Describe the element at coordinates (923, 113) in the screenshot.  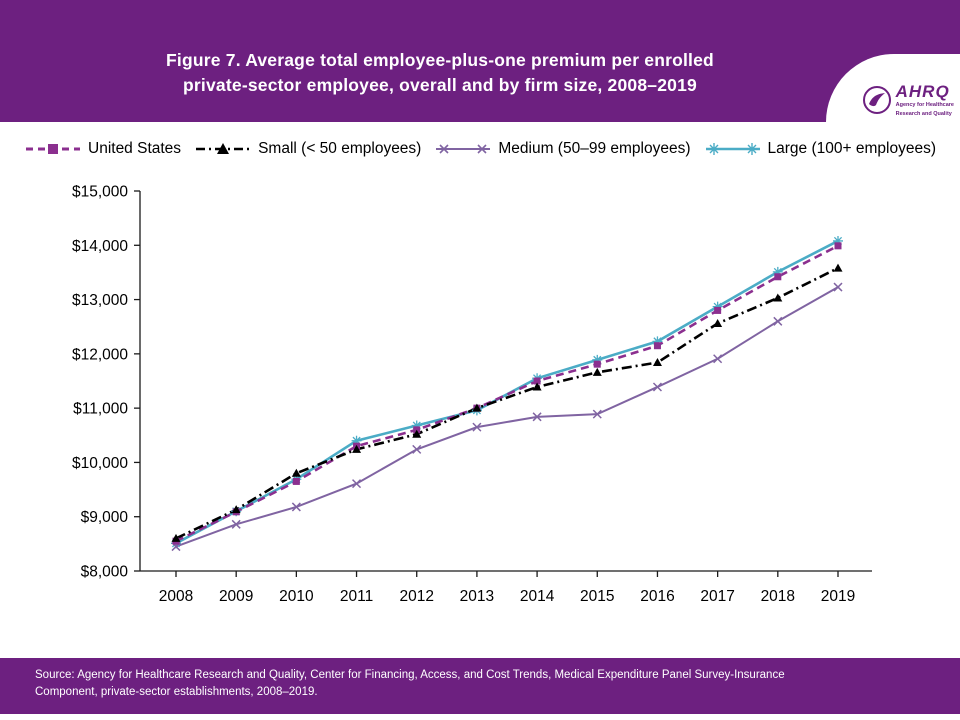
I see `ahrq-tagline-line2: Research and Quality` at that location.